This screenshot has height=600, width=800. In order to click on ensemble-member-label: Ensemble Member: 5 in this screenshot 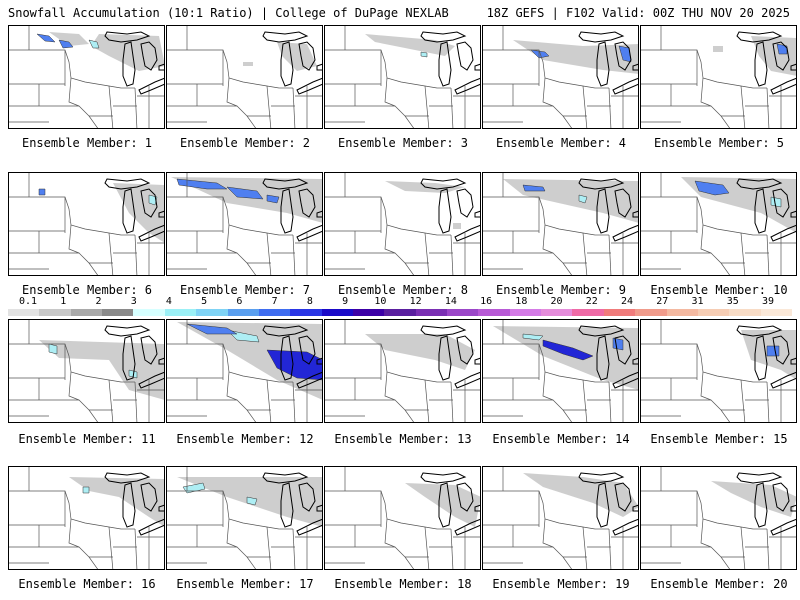, I will do `click(719, 143)`.